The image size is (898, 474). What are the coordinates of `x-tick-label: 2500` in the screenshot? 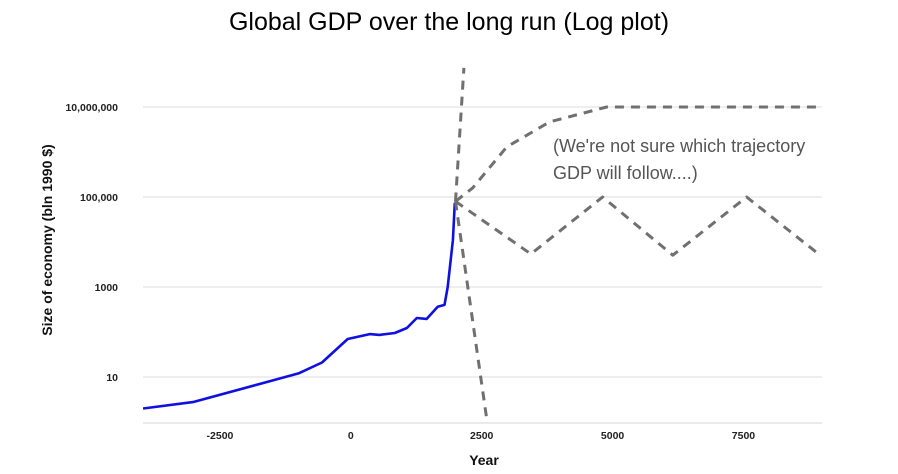 It's located at (482, 436).